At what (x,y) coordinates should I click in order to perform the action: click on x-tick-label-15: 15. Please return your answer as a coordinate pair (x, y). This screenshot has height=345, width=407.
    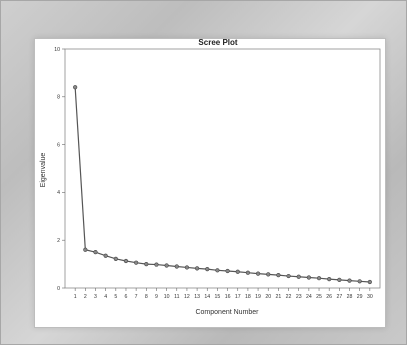
    Looking at the image, I should click on (218, 297).